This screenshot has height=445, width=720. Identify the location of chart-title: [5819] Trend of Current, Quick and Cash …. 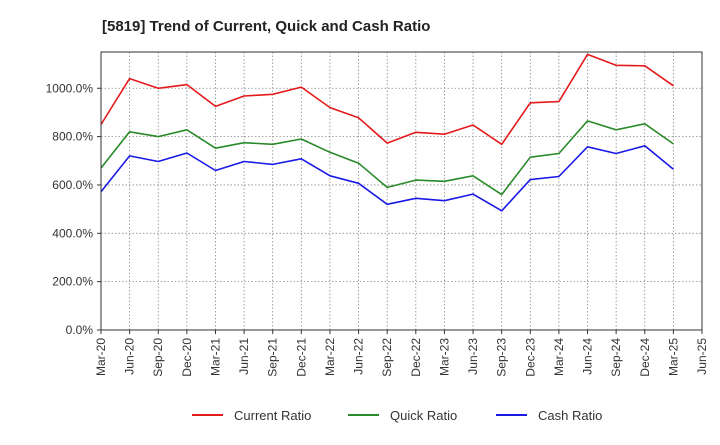
(266, 26).